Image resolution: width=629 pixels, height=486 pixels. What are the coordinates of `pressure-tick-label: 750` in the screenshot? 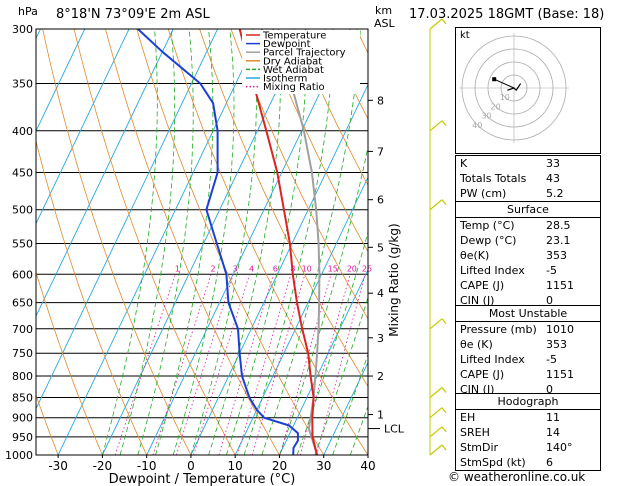 It's located at (22, 353).